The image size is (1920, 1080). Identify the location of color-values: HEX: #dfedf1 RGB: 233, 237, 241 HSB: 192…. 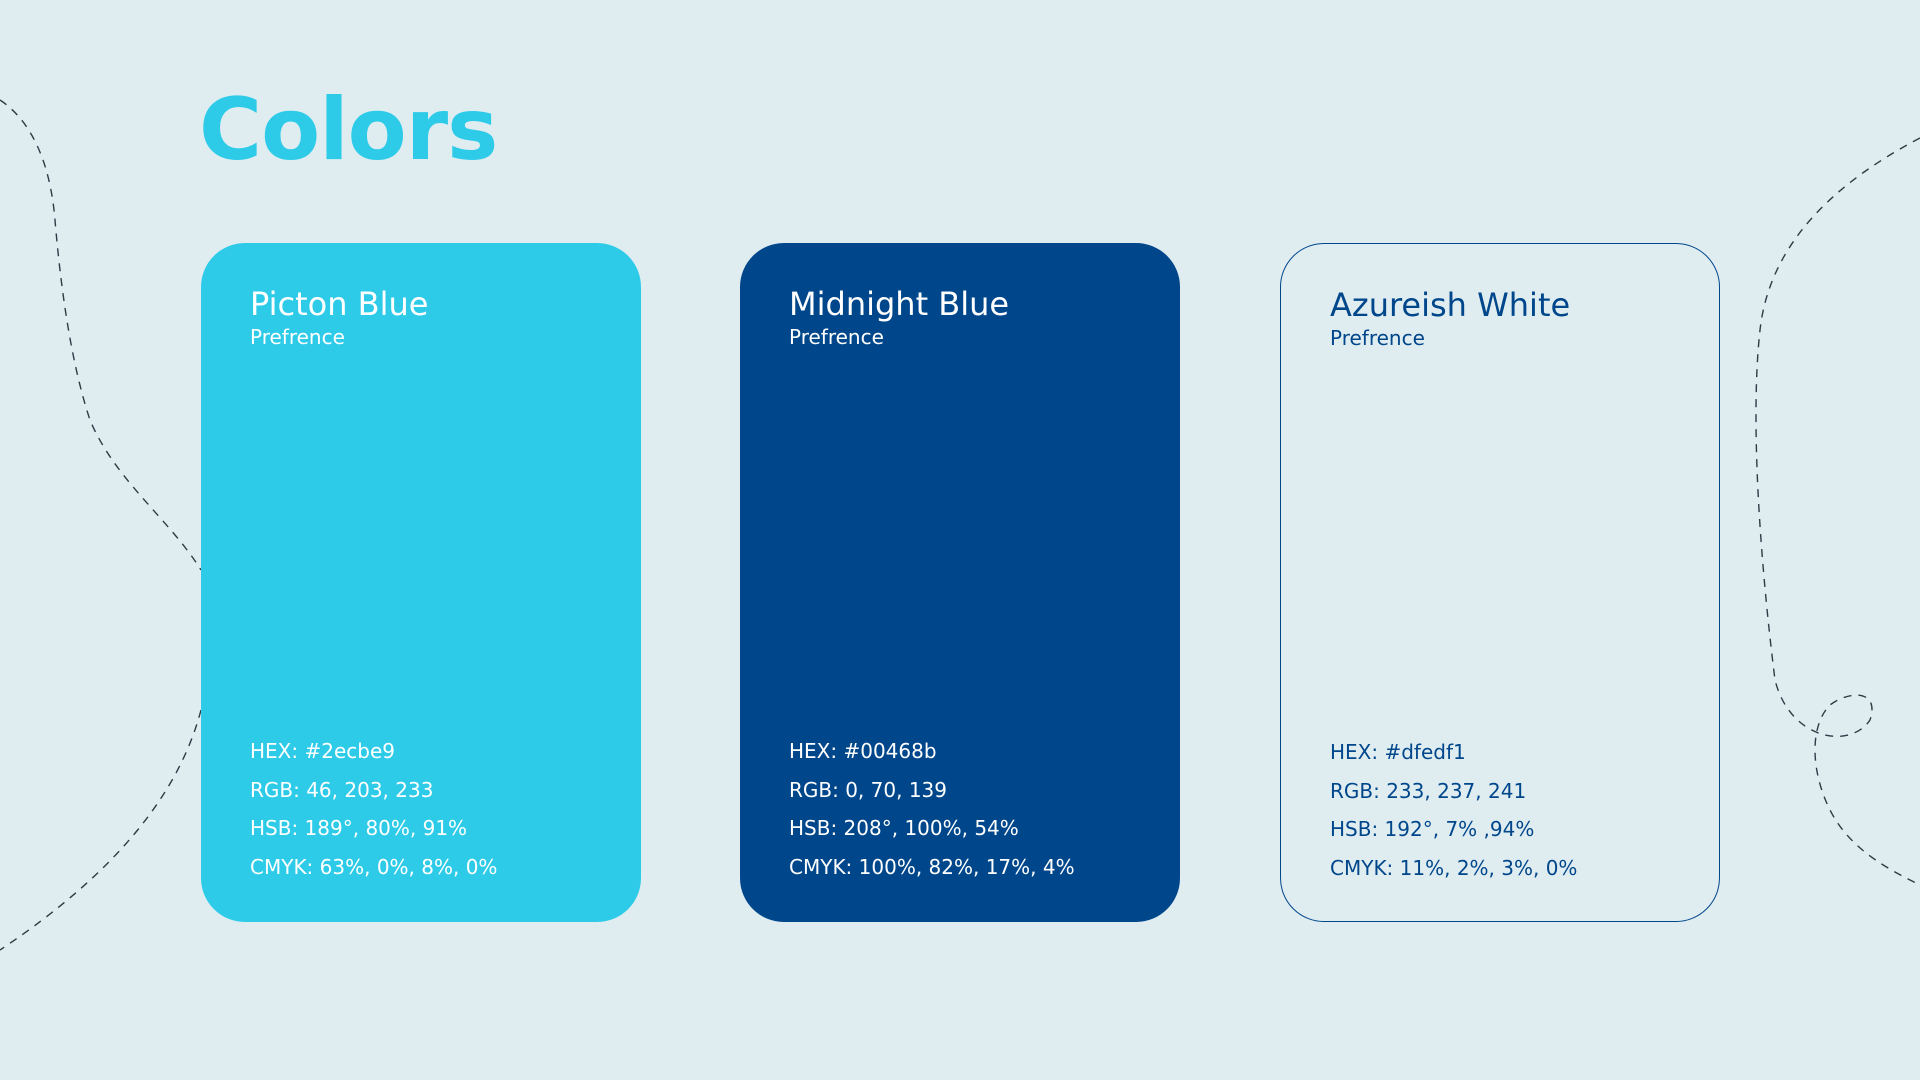
(1453, 810).